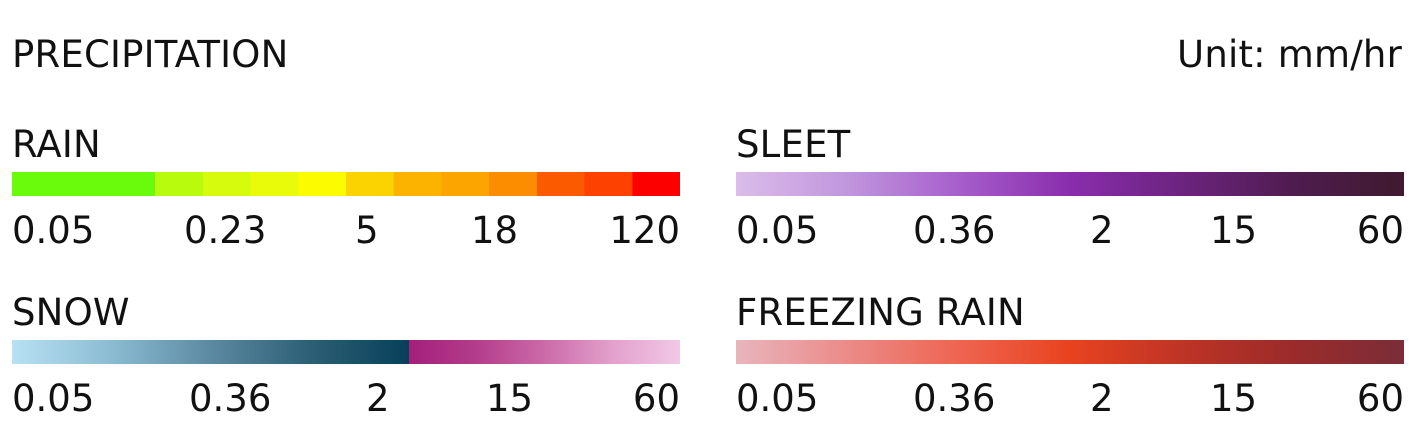 Image resolution: width=1420 pixels, height=440 pixels. I want to click on legend-snow: SNOW 0.05 0.36 2 15 60, so click(346, 354).